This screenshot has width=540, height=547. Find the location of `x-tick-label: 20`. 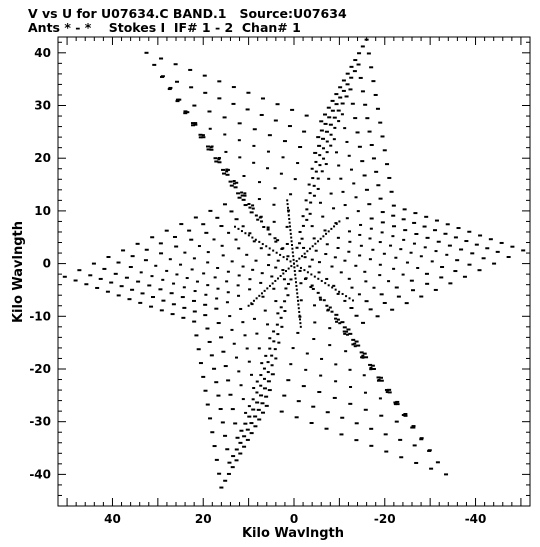

x-tick-label: 20 is located at coordinates (203, 519).